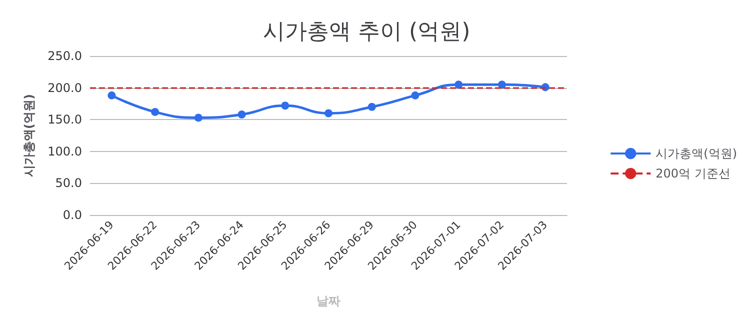 This screenshot has height=327, width=755. Describe the element at coordinates (65, 151) in the screenshot. I see `y-tick-label: 100.0` at that location.